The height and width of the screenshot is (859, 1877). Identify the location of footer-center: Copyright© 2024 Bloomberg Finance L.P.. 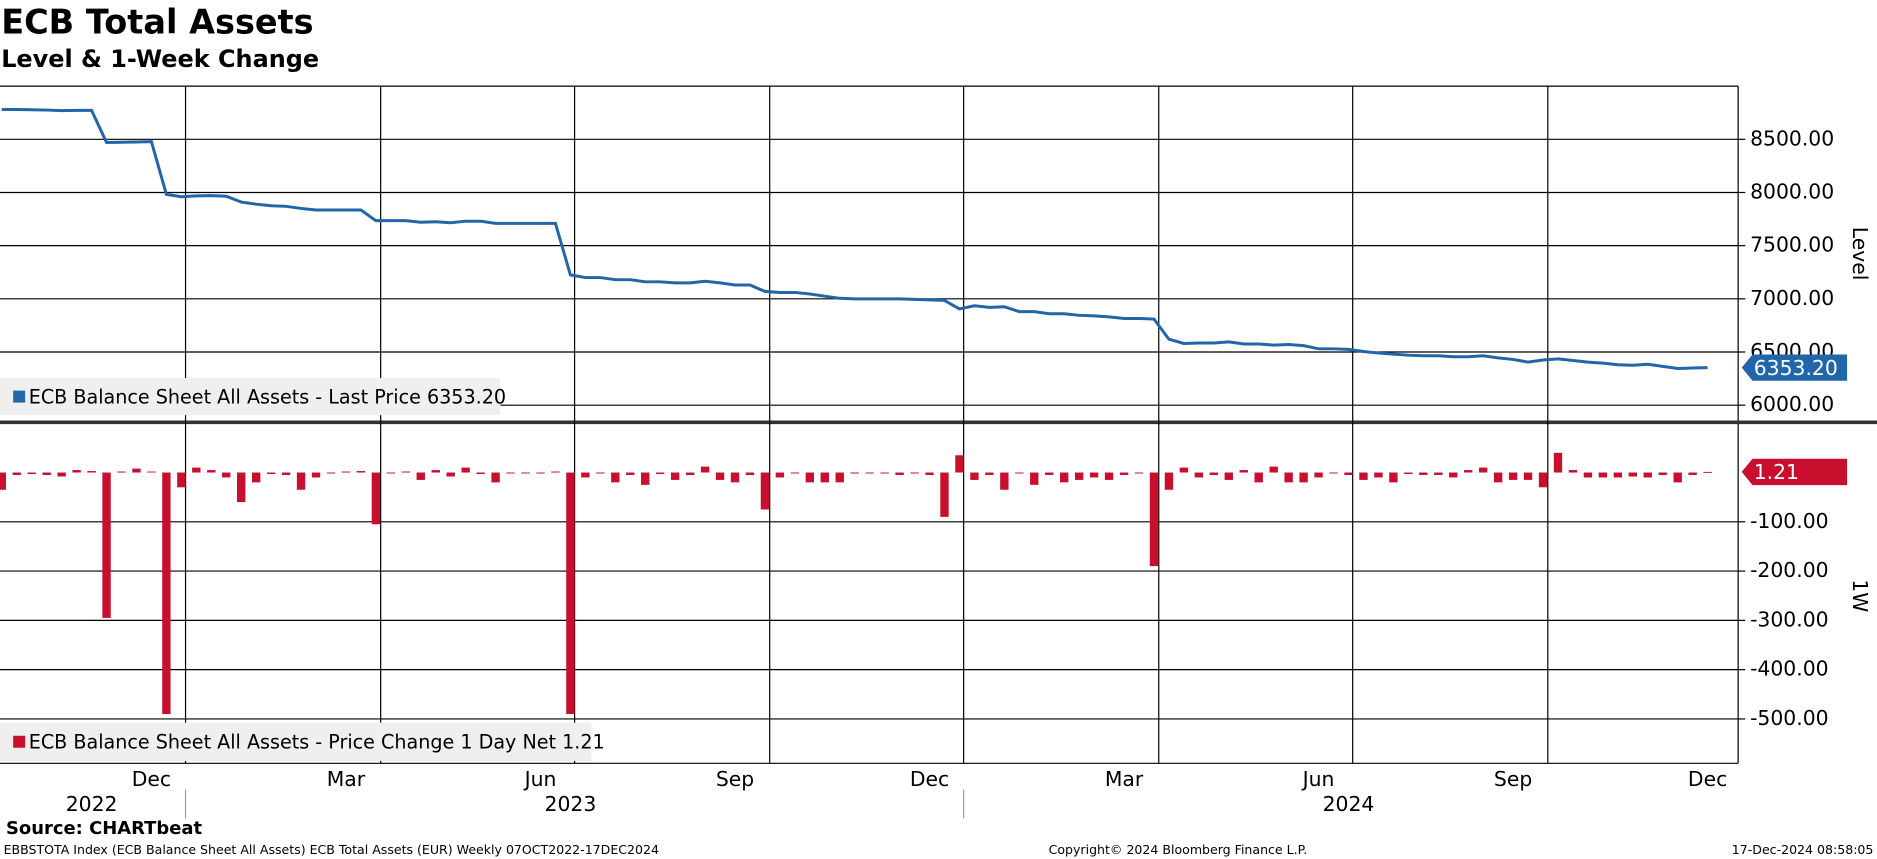
(1178, 849).